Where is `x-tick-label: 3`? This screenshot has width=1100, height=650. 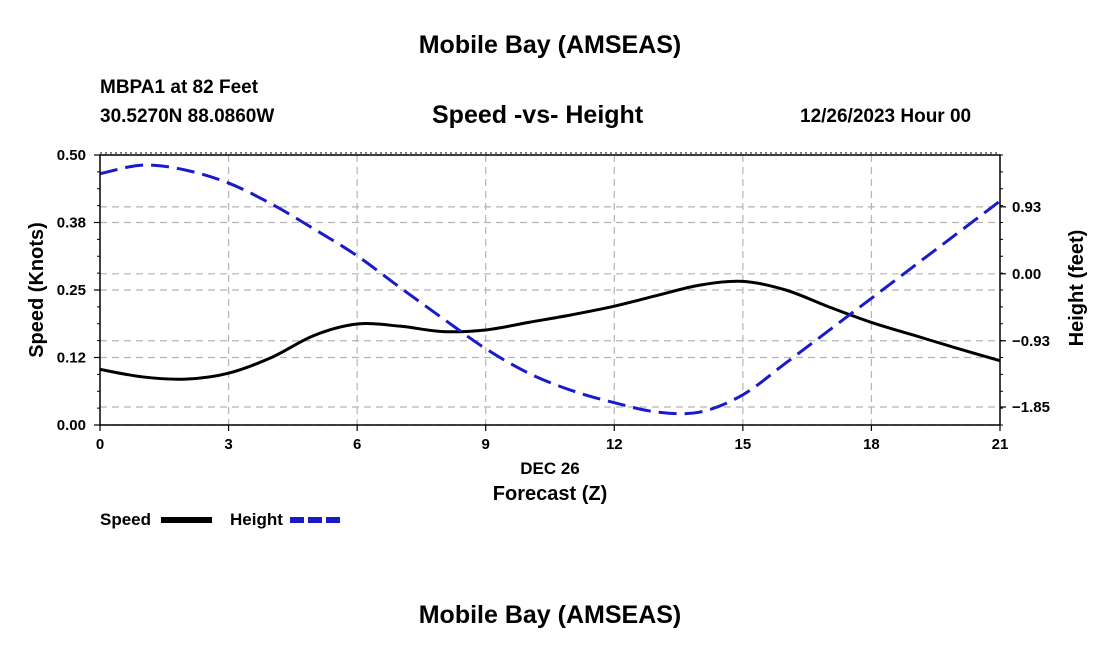 x-tick-label: 3 is located at coordinates (228, 444).